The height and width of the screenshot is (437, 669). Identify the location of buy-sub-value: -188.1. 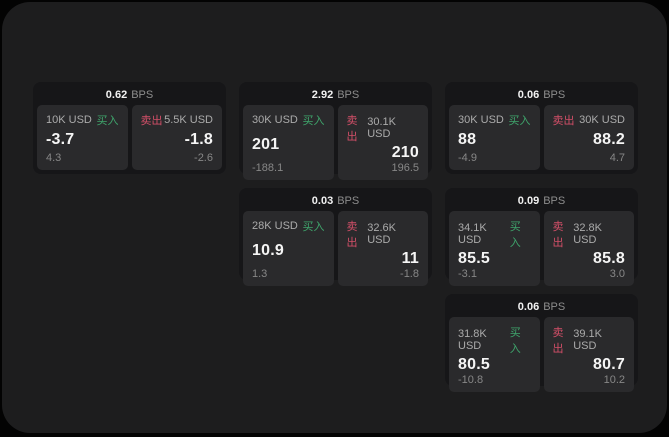
(268, 168).